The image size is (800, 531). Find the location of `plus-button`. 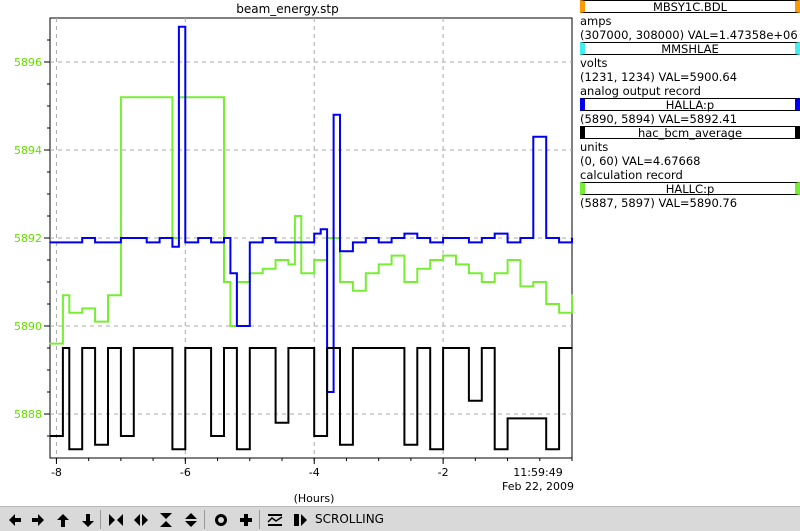

plus-button is located at coordinates (245, 519).